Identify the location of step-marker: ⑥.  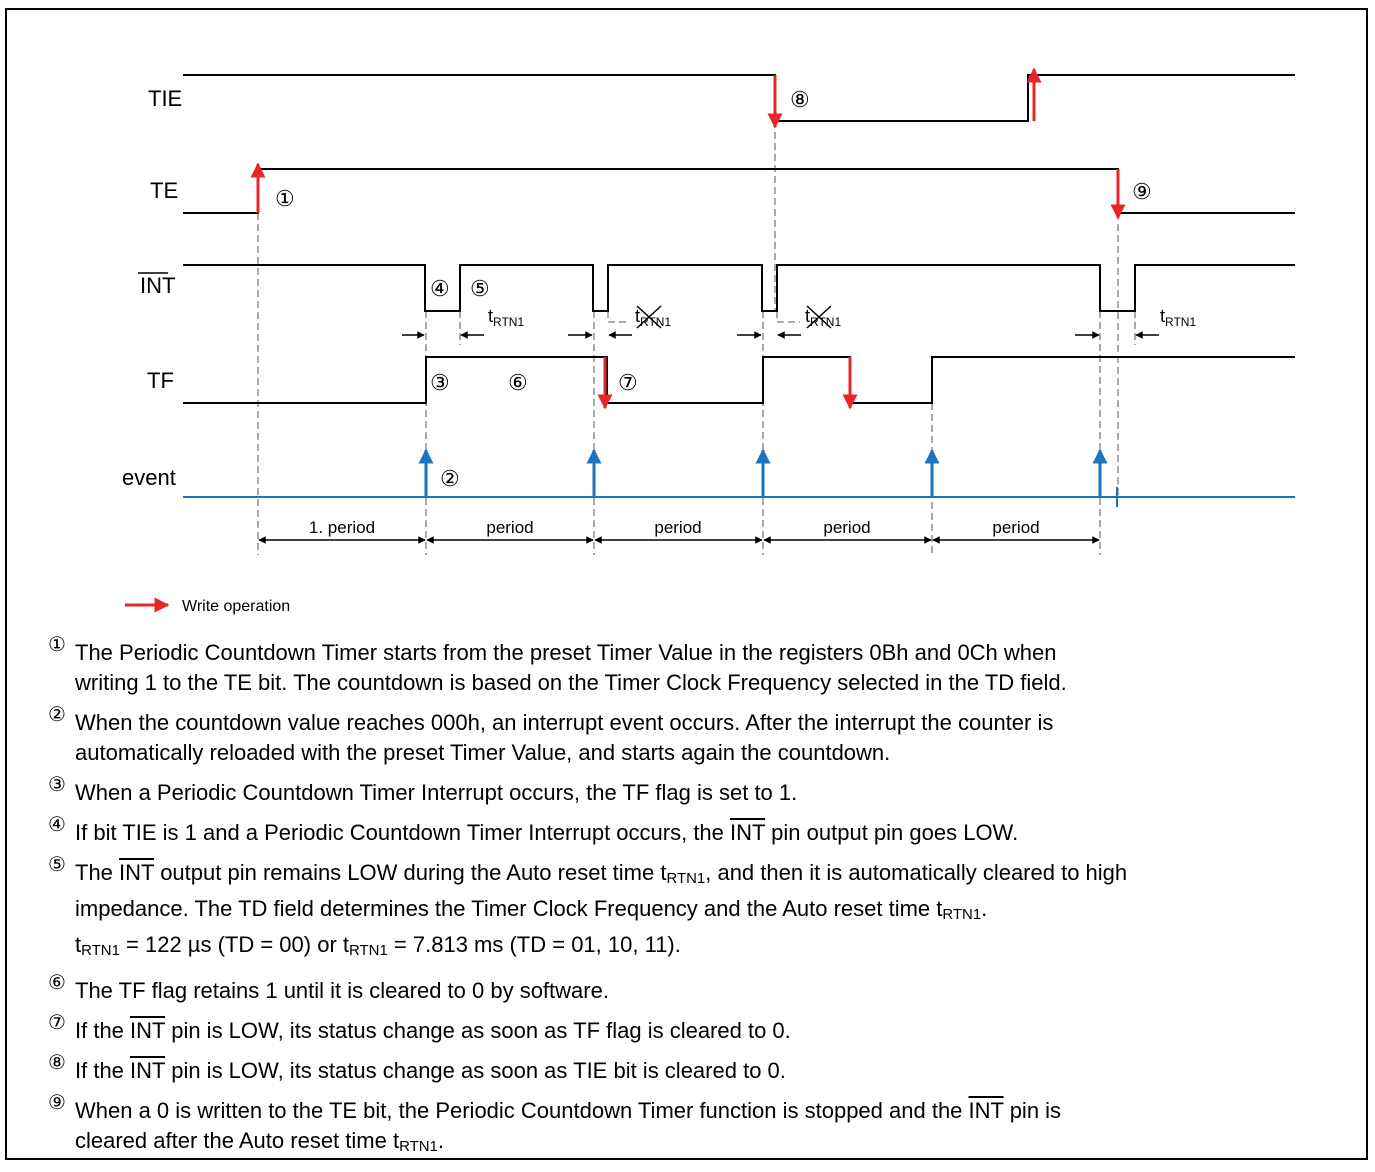
(518, 382).